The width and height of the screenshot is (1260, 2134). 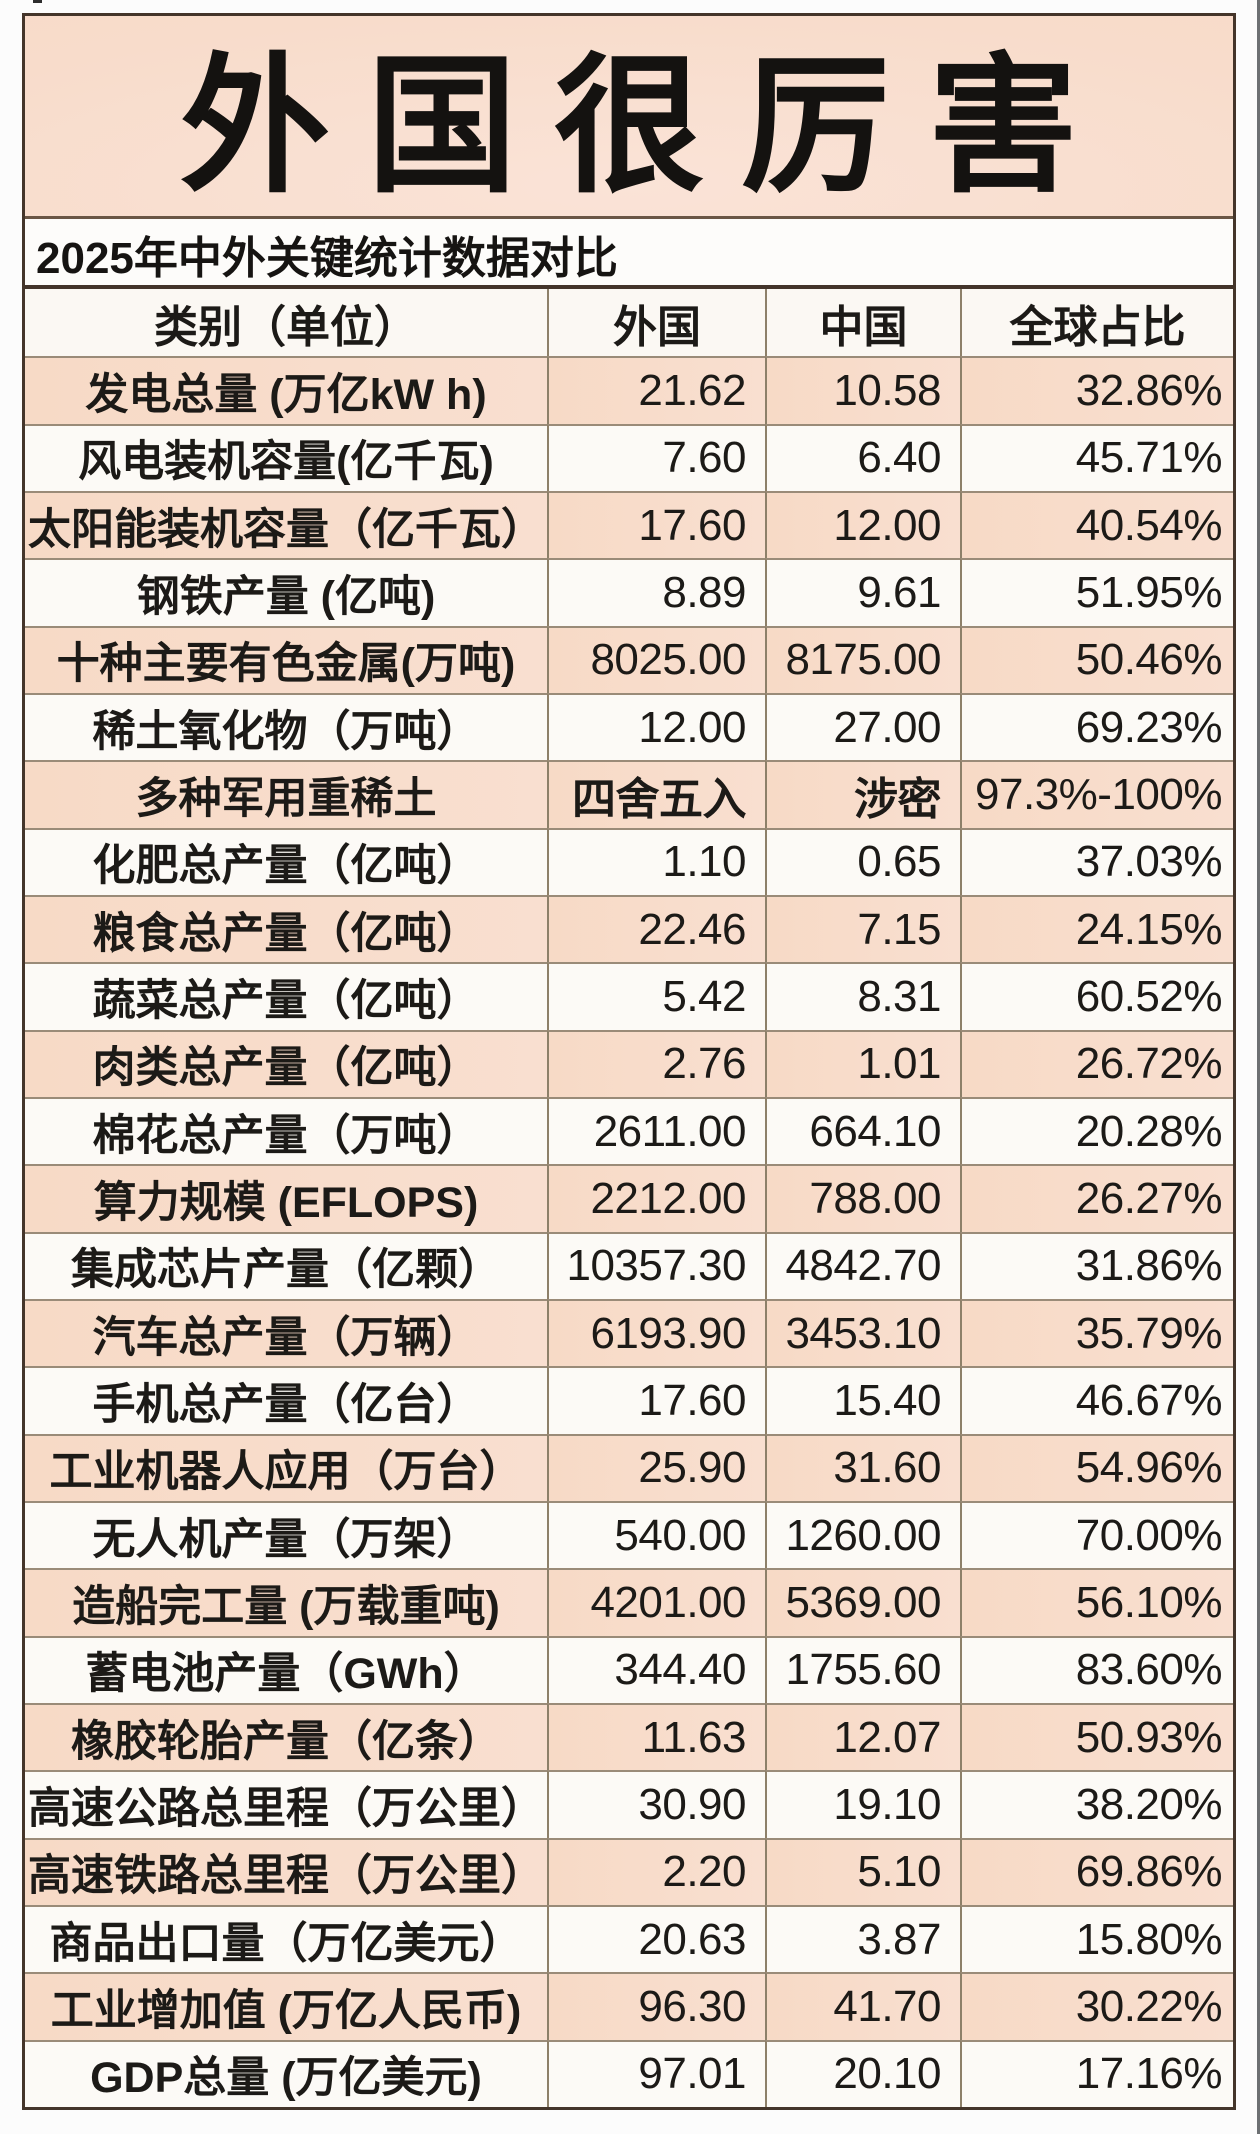 What do you see at coordinates (862, 1535) in the screenshot?
I see `row-18-china-value: 1260.00` at bounding box center [862, 1535].